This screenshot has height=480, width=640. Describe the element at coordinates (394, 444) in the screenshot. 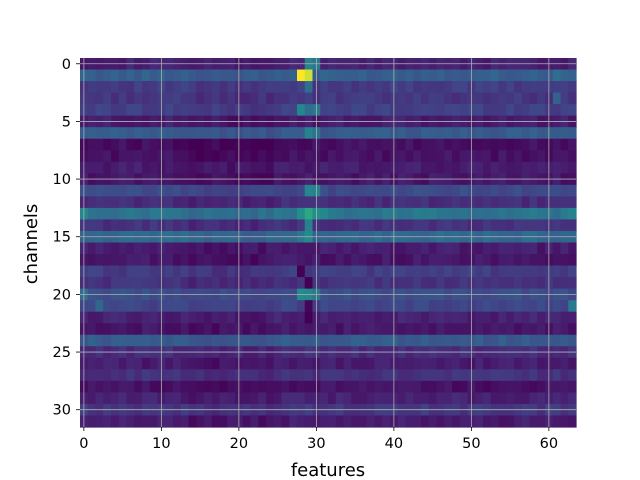

I see `x-tick-label: 40` at that location.